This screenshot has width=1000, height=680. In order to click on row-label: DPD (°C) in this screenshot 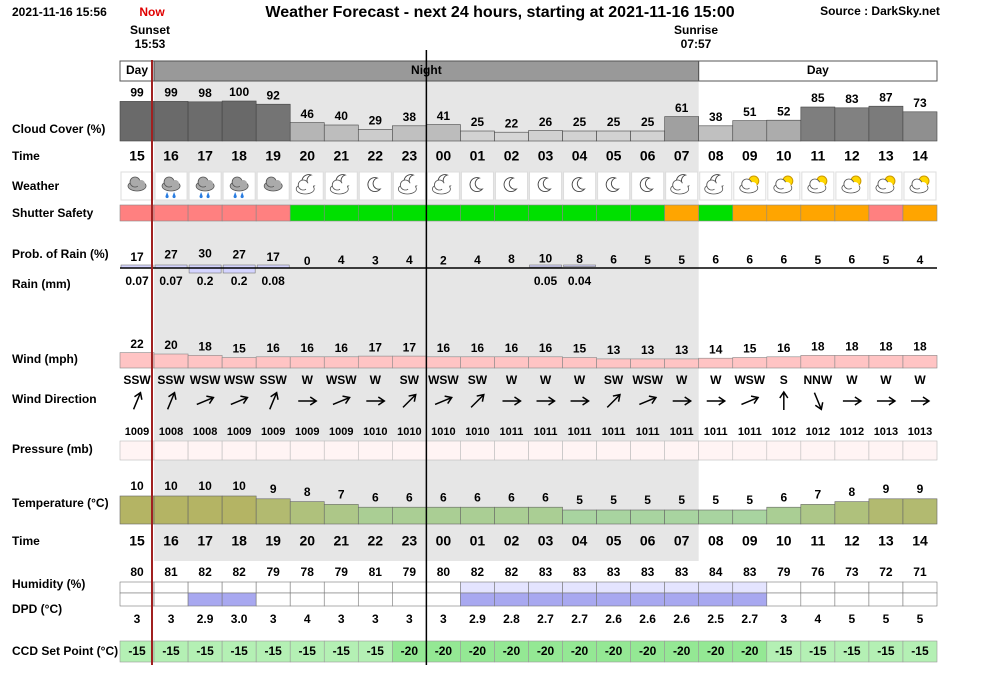, I will do `click(37, 609)`.